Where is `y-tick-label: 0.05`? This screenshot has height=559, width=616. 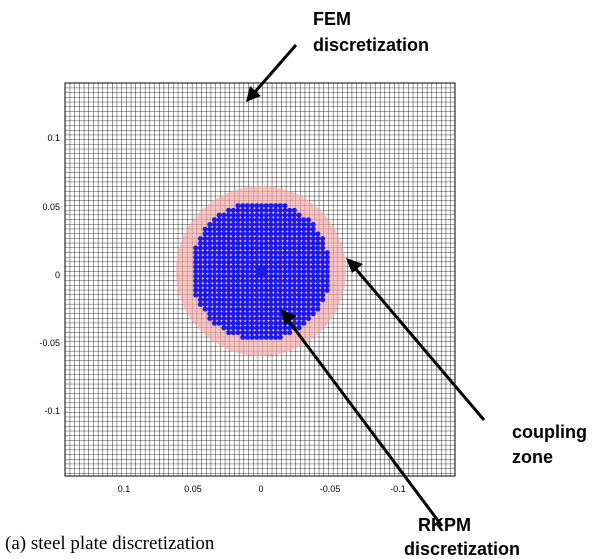
y-tick-label: 0.05 is located at coordinates (51, 207).